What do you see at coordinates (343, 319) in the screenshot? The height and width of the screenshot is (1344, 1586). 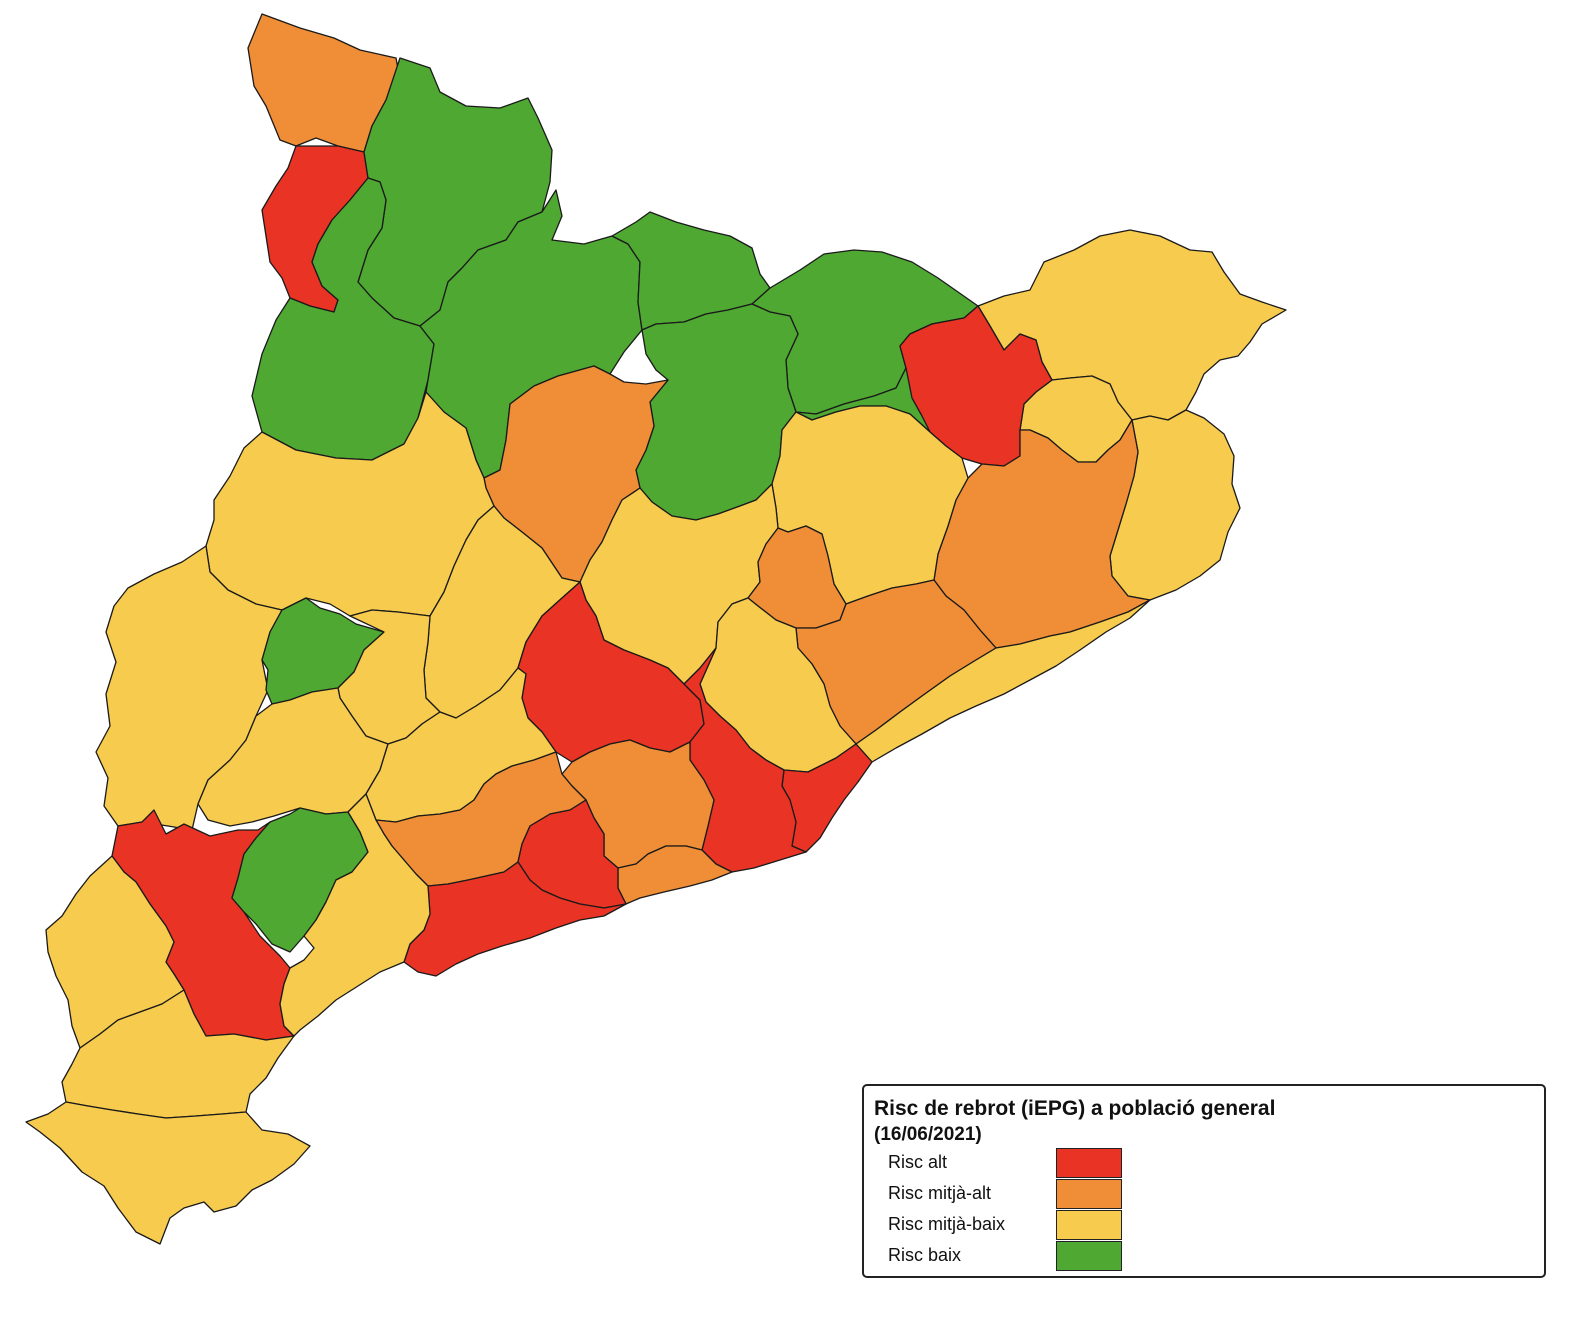 I see `region-pallars-jussa` at bounding box center [343, 319].